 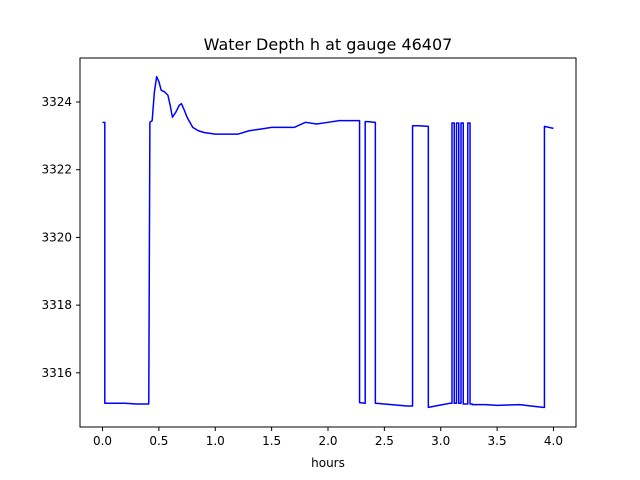 I want to click on x-tick-label: 0.0, so click(x=102, y=441).